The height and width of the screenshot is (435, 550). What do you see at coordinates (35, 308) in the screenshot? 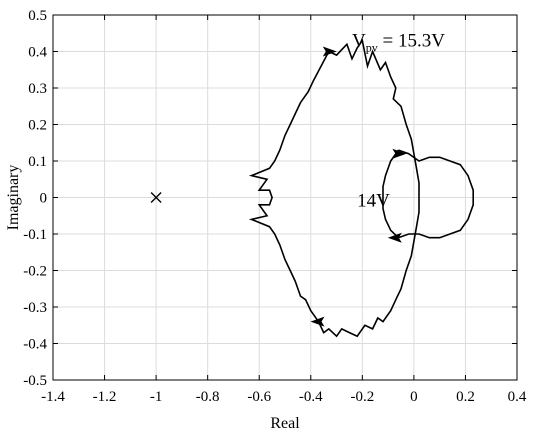
I see `y-tick-label: -0.3` at bounding box center [35, 308].